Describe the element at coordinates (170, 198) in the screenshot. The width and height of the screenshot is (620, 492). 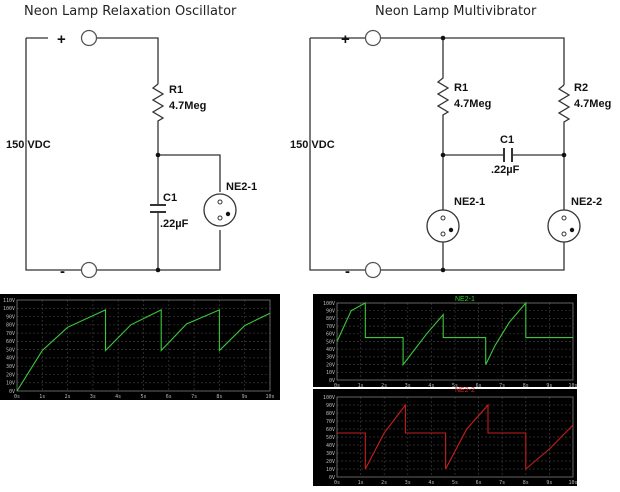
I see `left-c1-name: C1` at that location.